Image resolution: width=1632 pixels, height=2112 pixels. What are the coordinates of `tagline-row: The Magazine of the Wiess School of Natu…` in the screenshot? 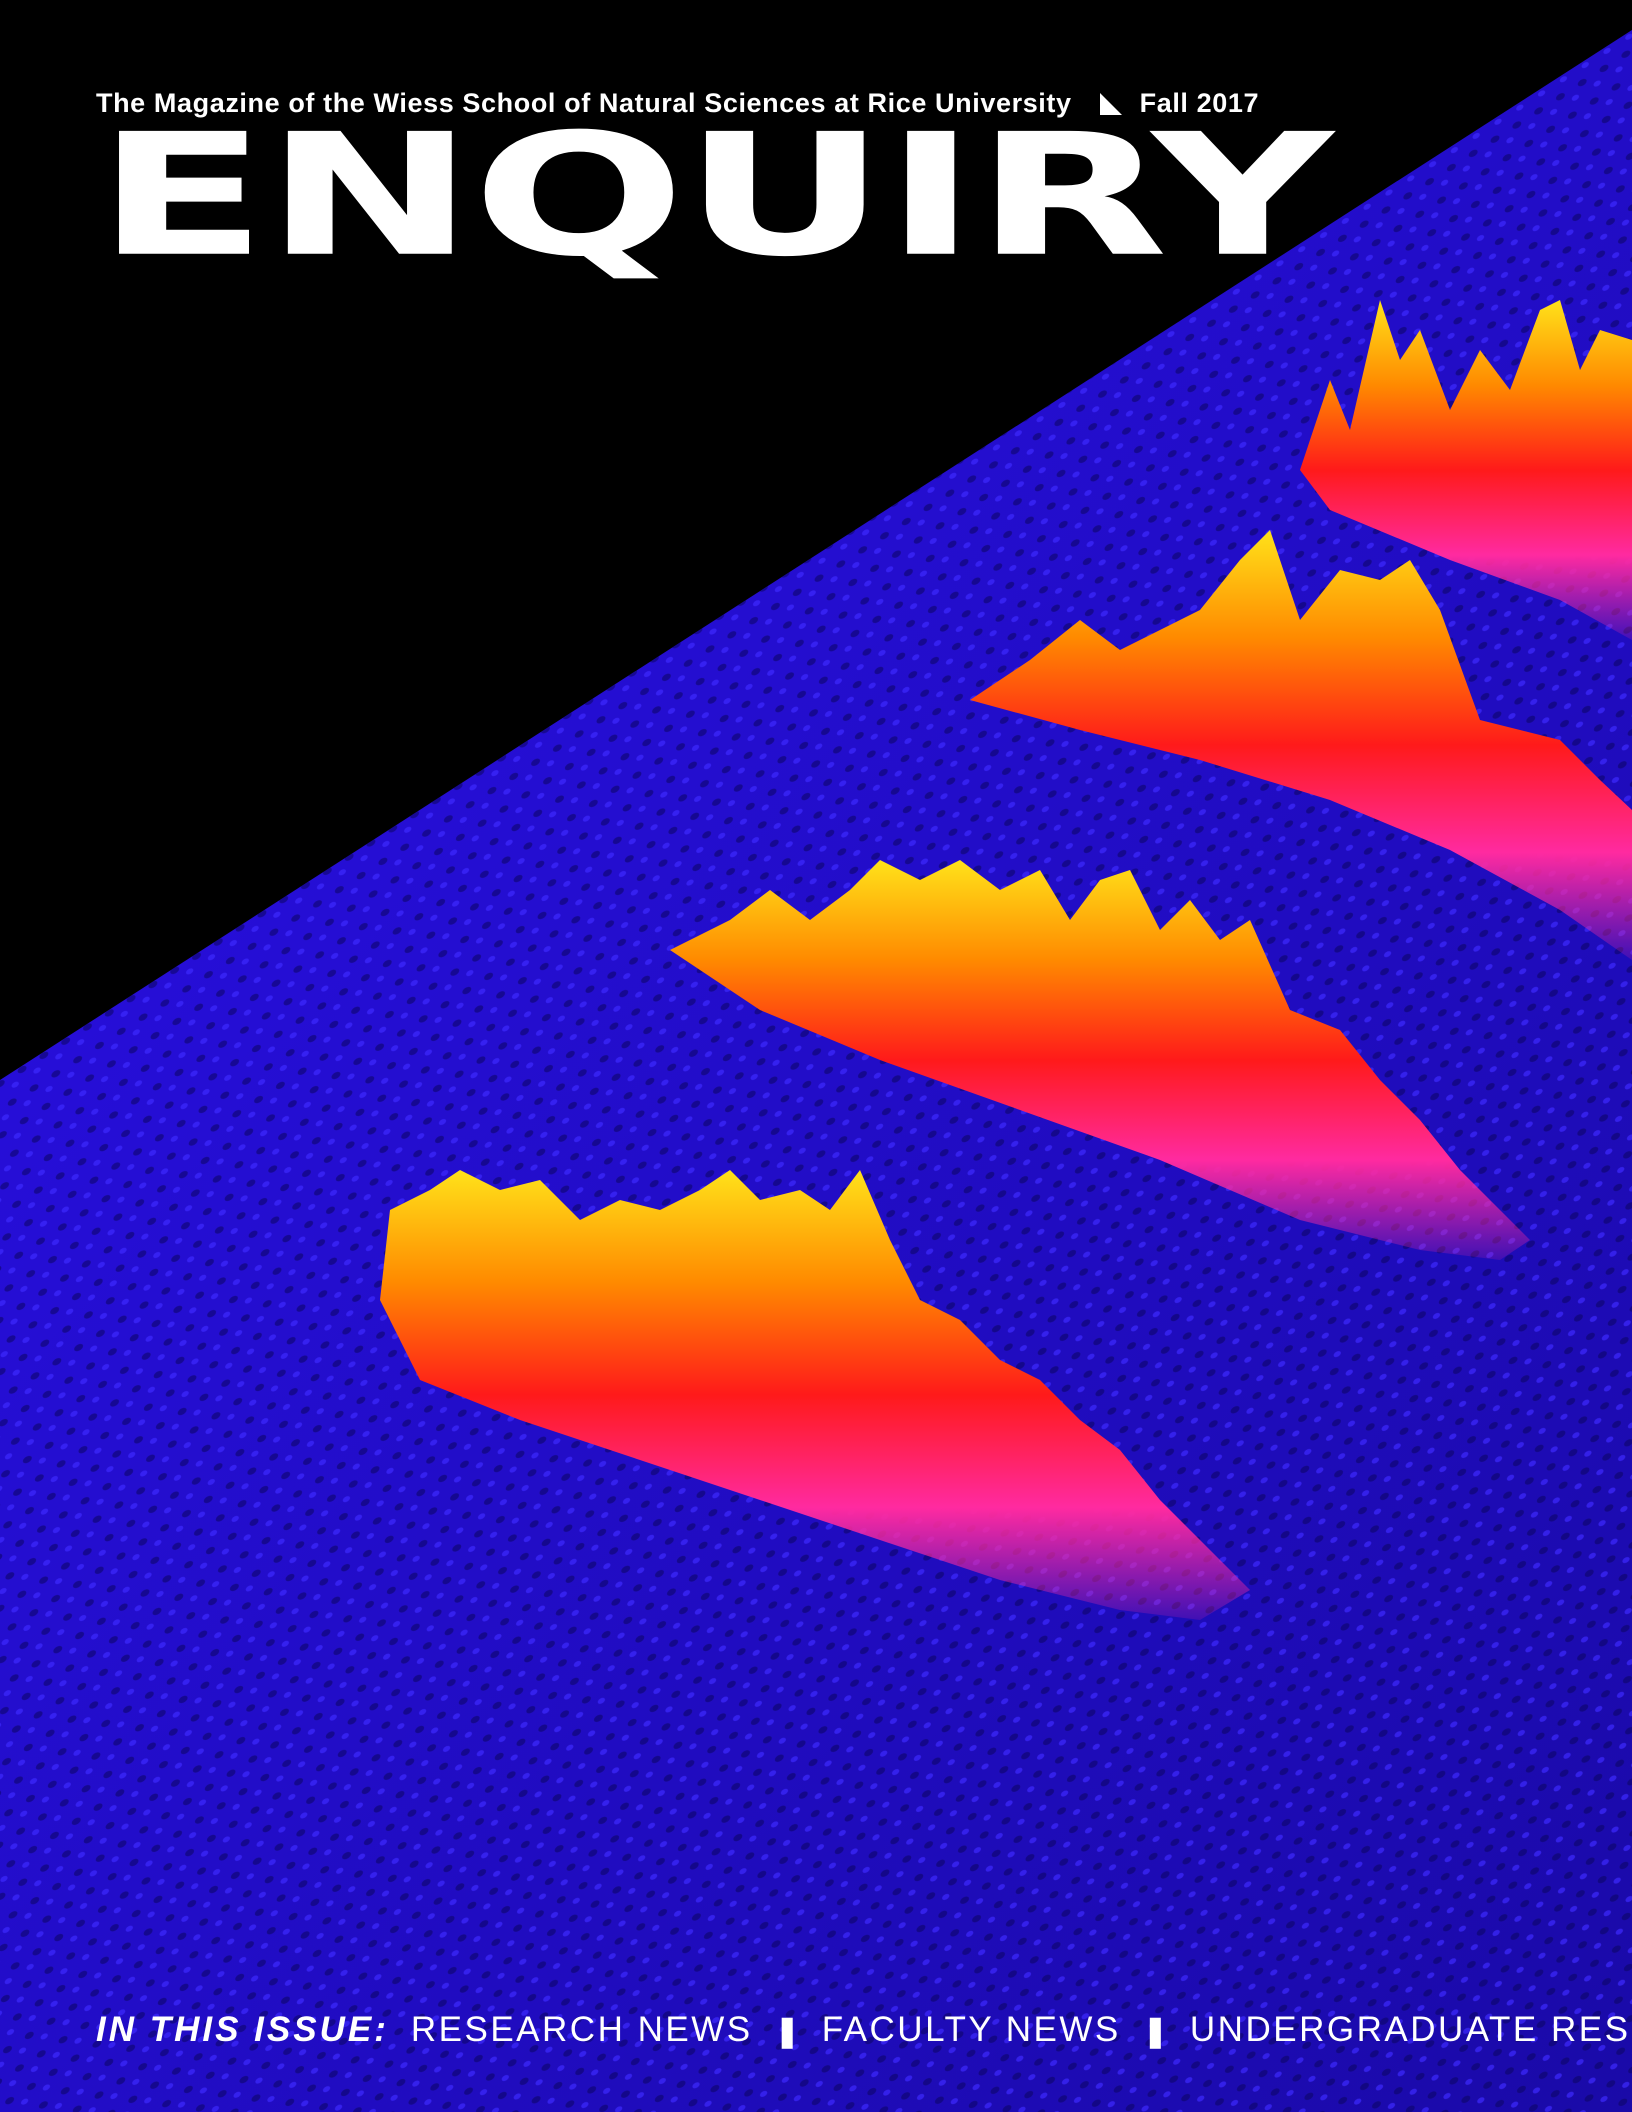 It's located at (716, 103).